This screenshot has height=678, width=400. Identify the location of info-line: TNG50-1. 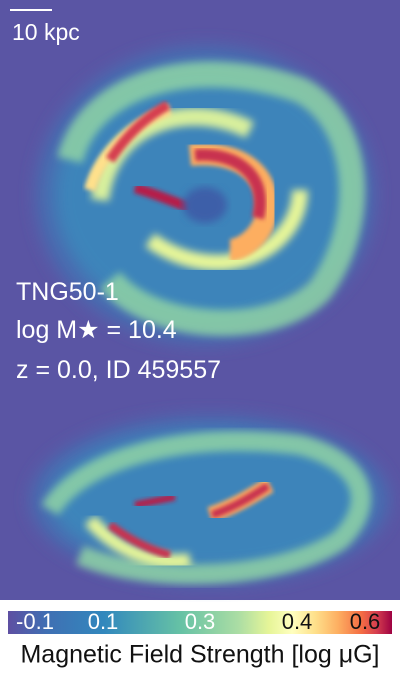
(67, 292).